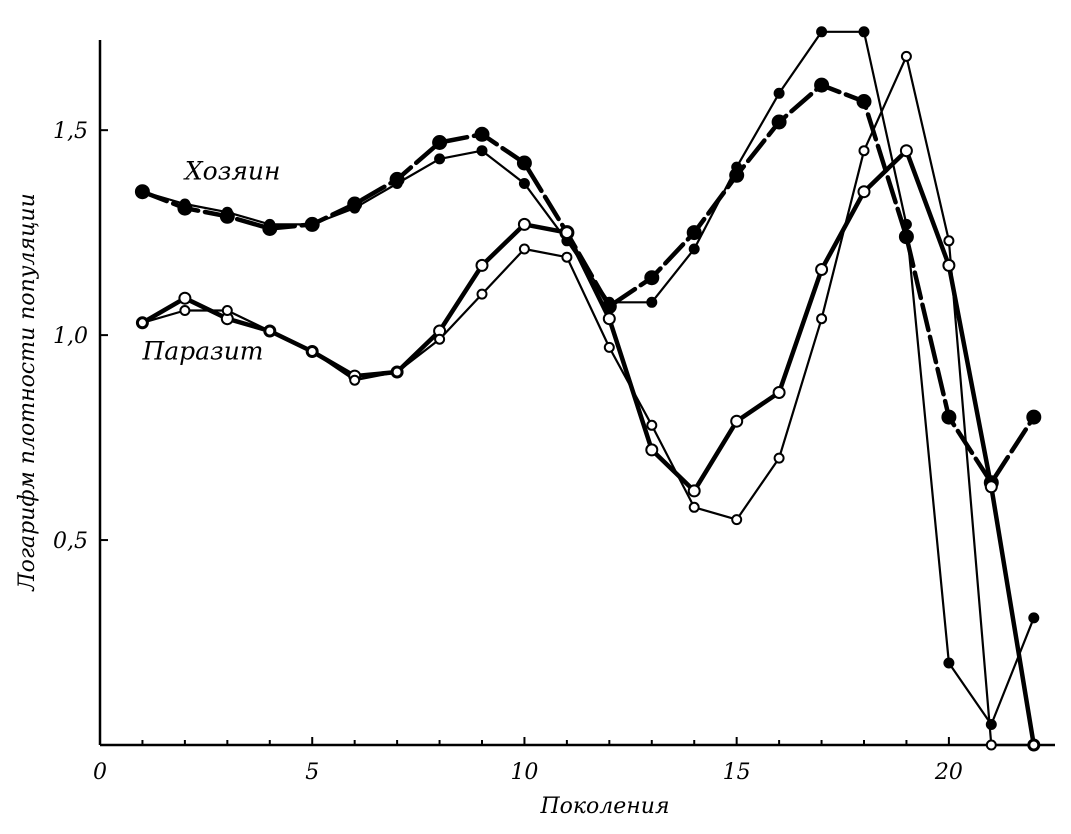 This screenshot has width=1071, height=834. Describe the element at coordinates (604, 806) in the screenshot. I see `x-axis-title: Поколения` at that location.